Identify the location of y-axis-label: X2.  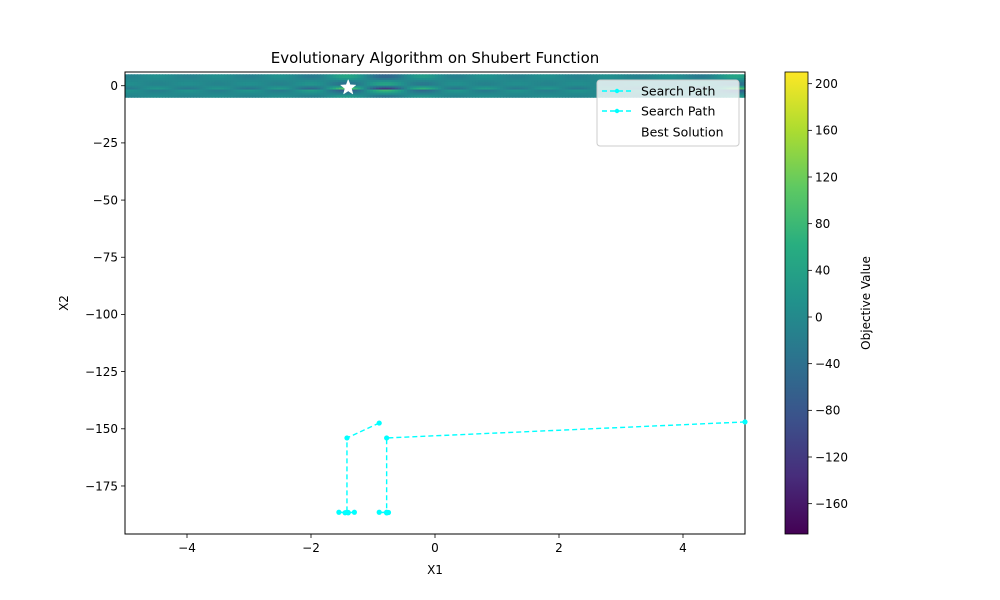
(64, 303).